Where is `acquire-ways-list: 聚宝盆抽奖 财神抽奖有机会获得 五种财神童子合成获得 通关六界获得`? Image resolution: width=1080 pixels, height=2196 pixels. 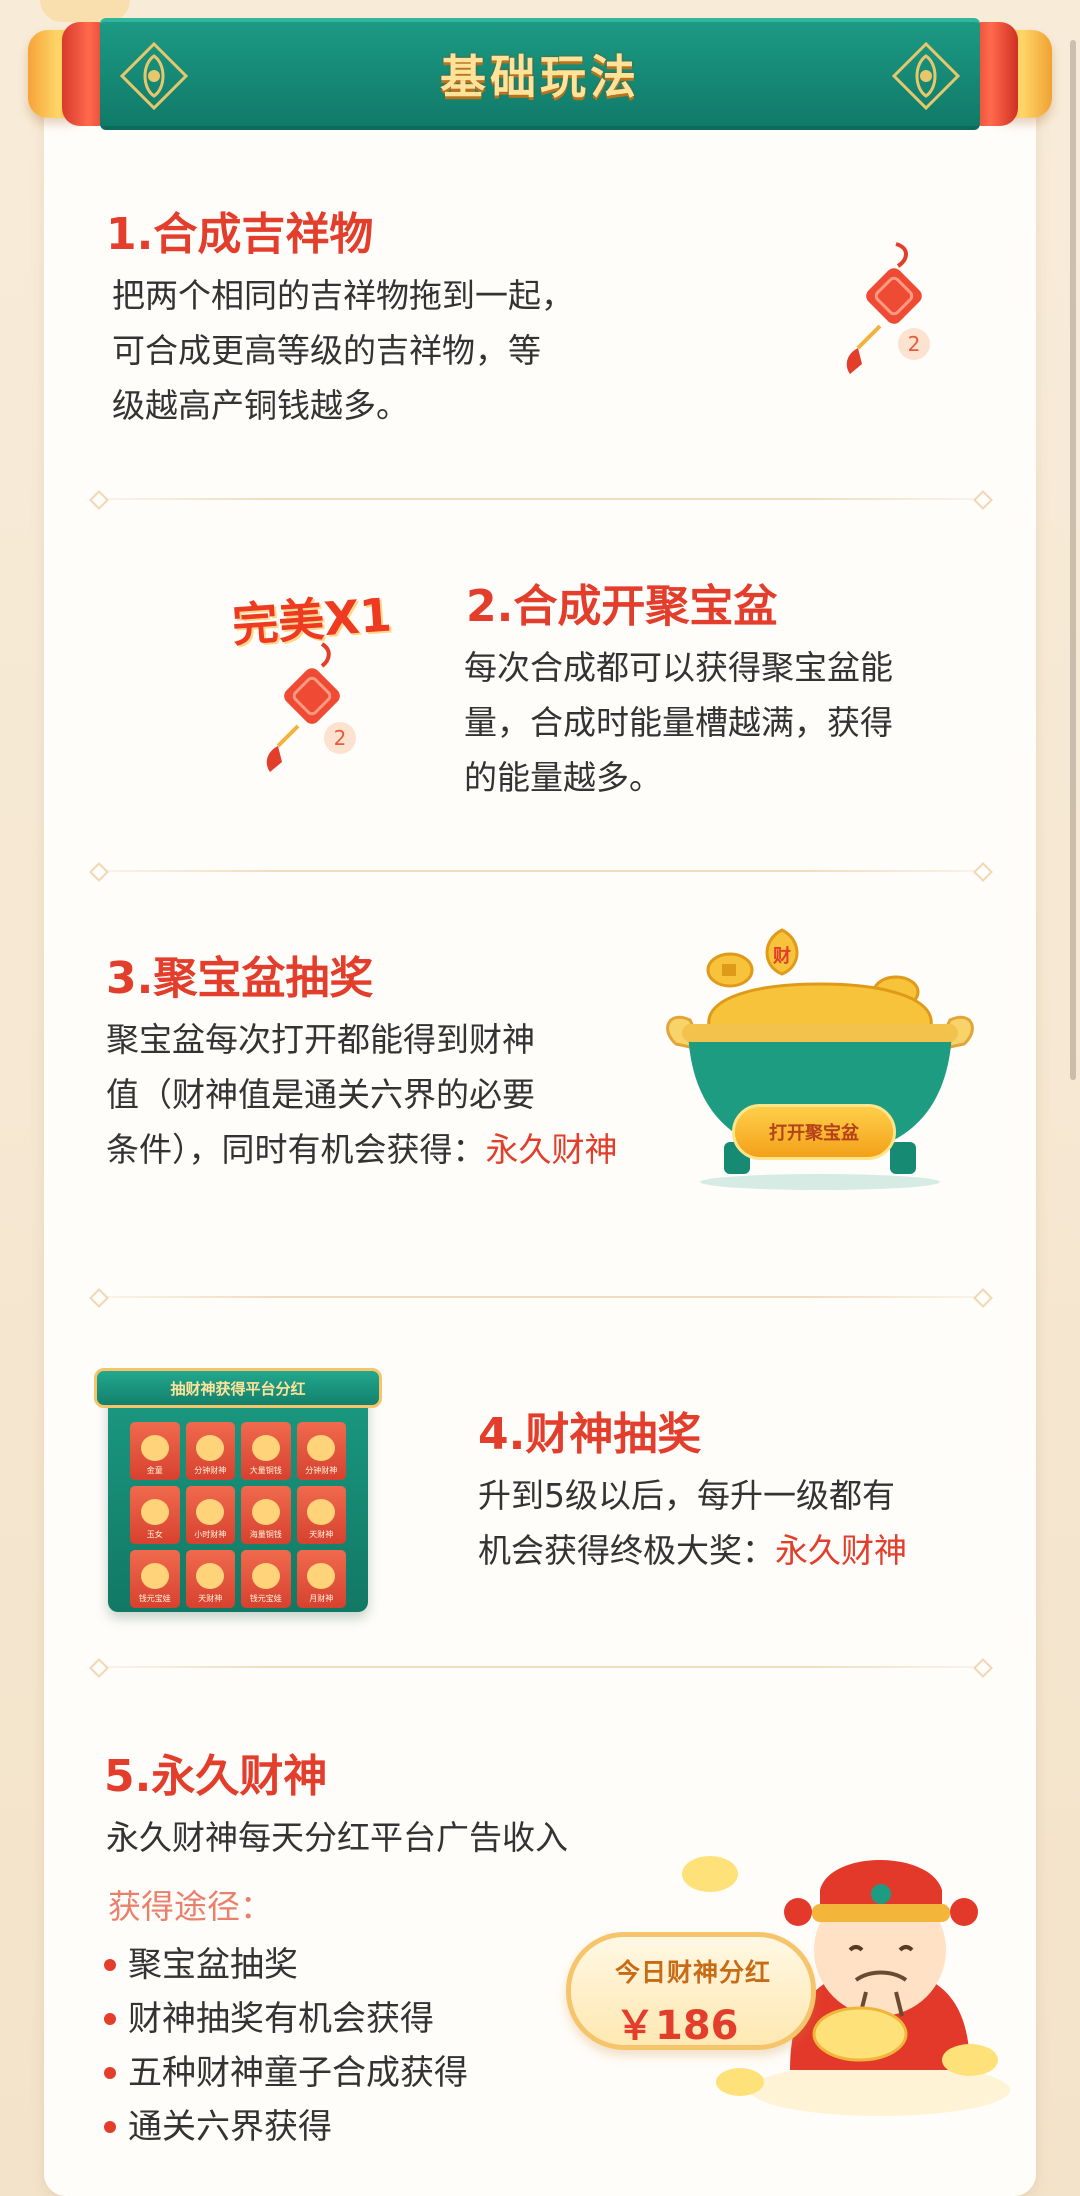 acquire-ways-list: 聚宝盆抽奖 财神抽奖有机会获得 五种财神童子合成获得 通关六界获得 is located at coordinates (286, 2046).